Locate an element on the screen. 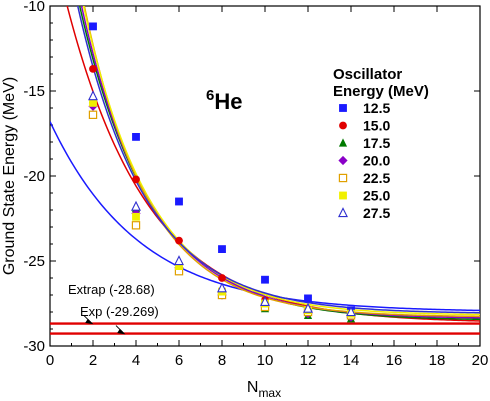 This screenshot has height=401, width=490. reference-lines: Extrap (-28.68) Exp (-29.269) is located at coordinates (265, 308).